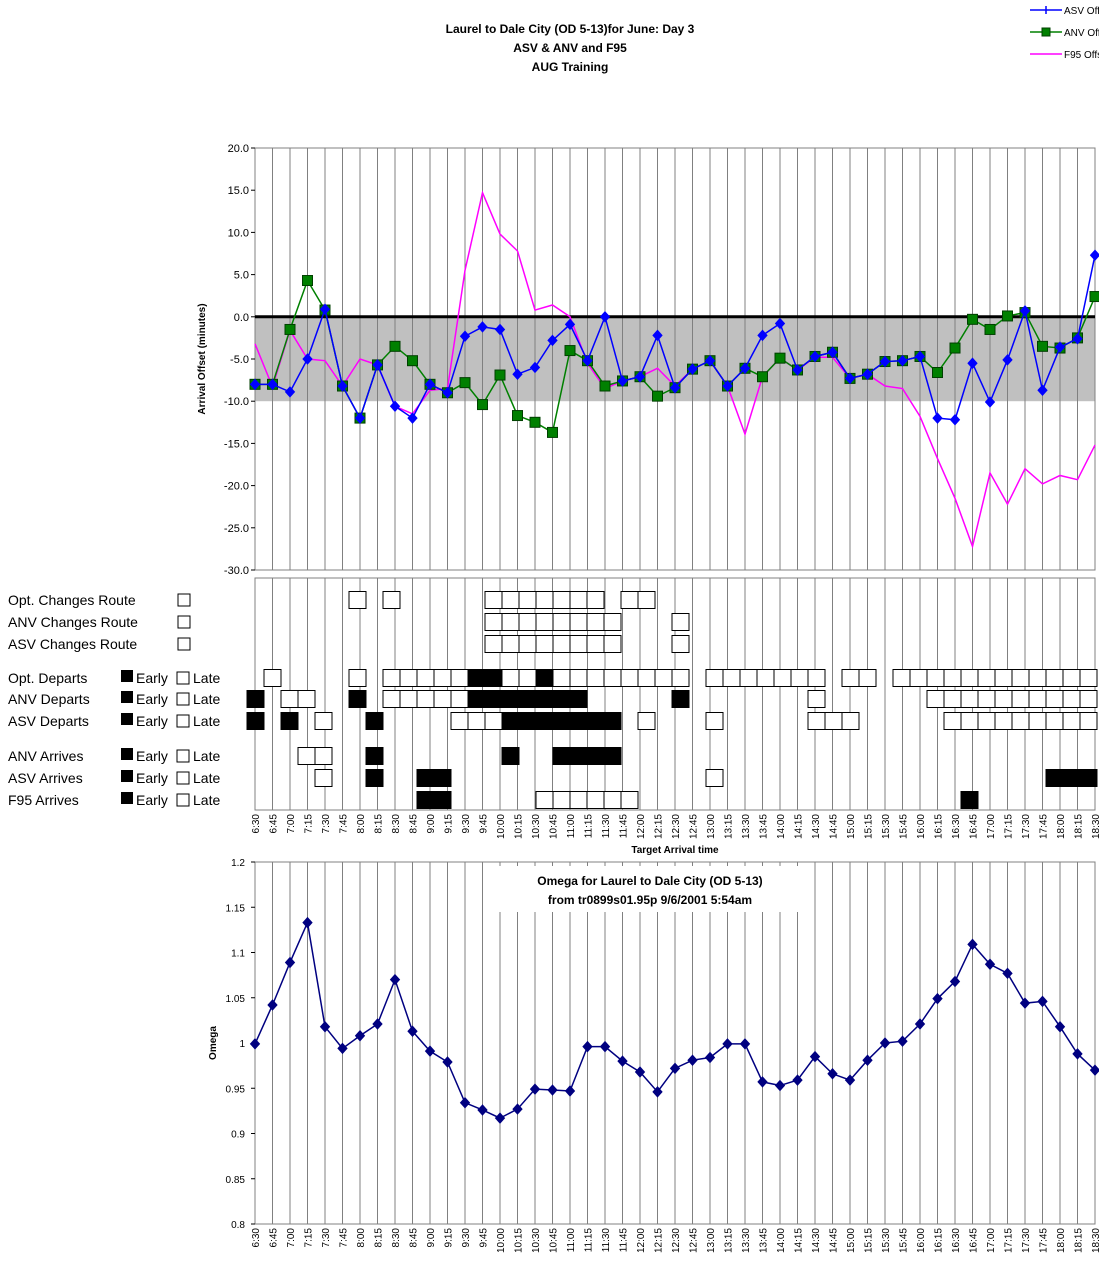 The width and height of the screenshot is (1099, 1283). What do you see at coordinates (834, 826) in the screenshot?
I see `x-tick-label: 14:45` at bounding box center [834, 826].